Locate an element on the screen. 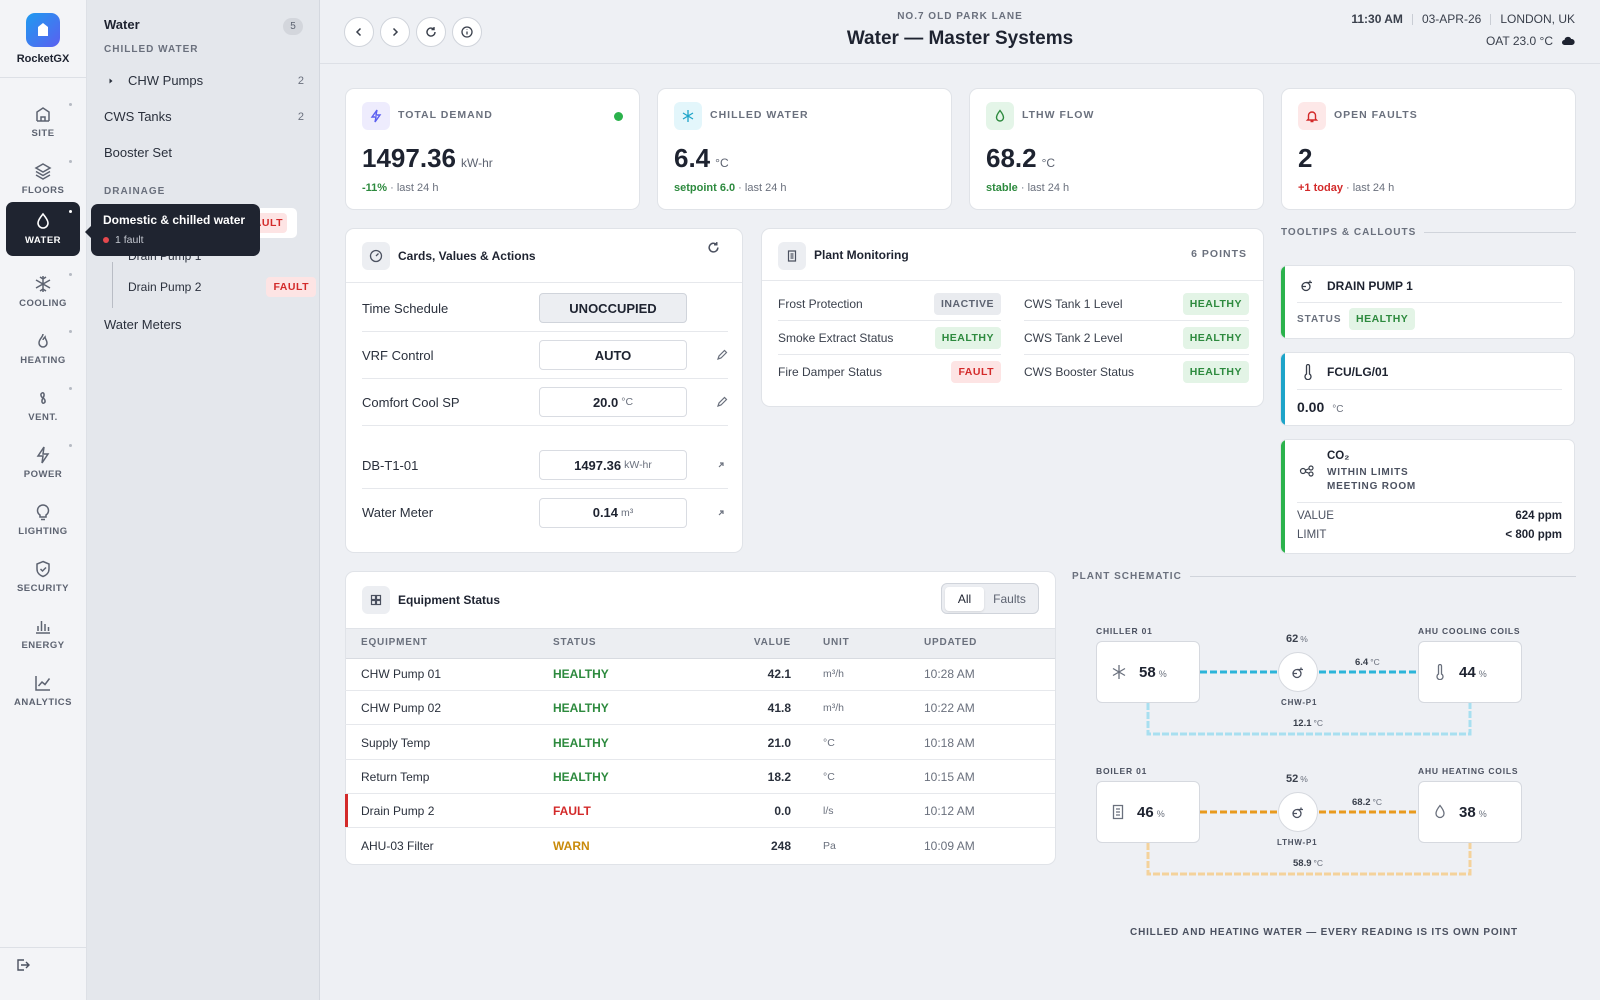 The height and width of the screenshot is (1000, 1600). rail-item-floors: FLOORS is located at coordinates (43, 179).